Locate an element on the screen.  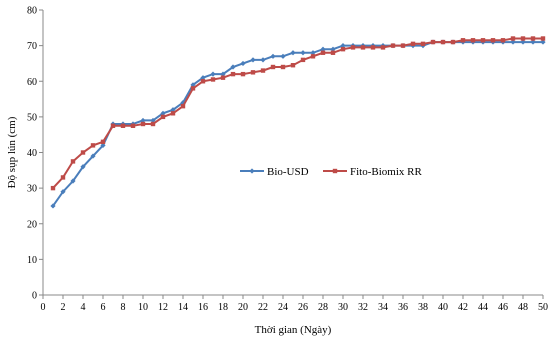
y-tick-label: 80 is located at coordinates (32, 11).